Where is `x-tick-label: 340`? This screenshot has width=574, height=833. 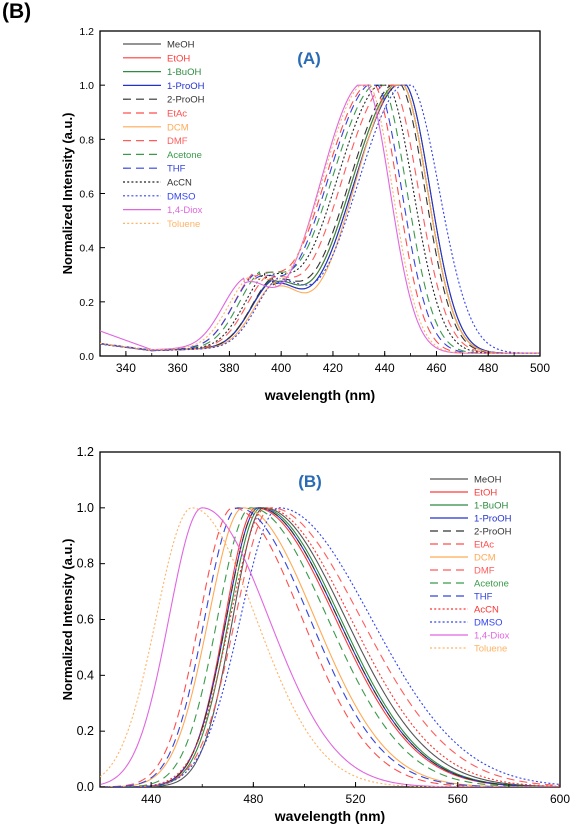
x-tick-label: 340 is located at coordinates (126, 368).